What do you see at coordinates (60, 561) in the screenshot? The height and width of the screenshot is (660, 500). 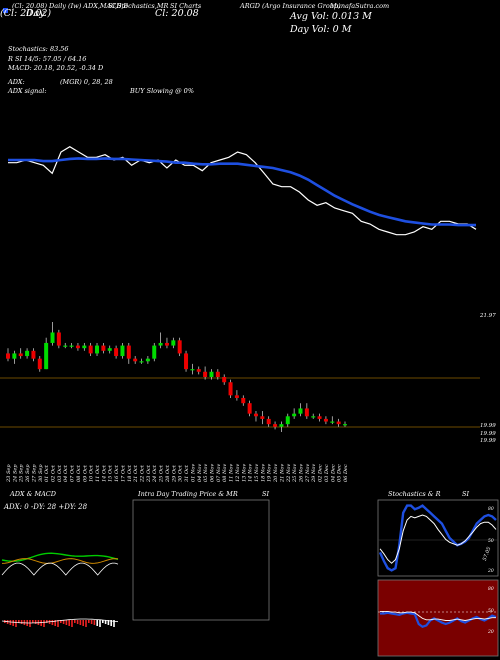 I see `adx-minus-line` at bounding box center [60, 561].